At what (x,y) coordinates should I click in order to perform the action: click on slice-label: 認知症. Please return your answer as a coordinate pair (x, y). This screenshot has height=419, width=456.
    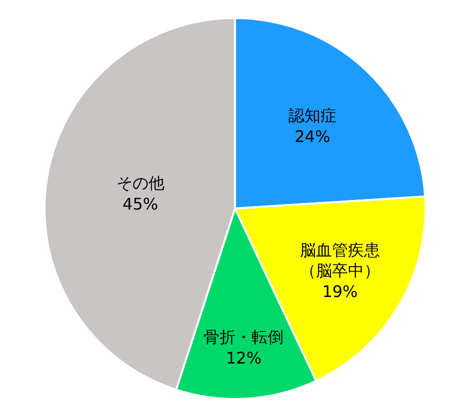
    Looking at the image, I should click on (312, 116).